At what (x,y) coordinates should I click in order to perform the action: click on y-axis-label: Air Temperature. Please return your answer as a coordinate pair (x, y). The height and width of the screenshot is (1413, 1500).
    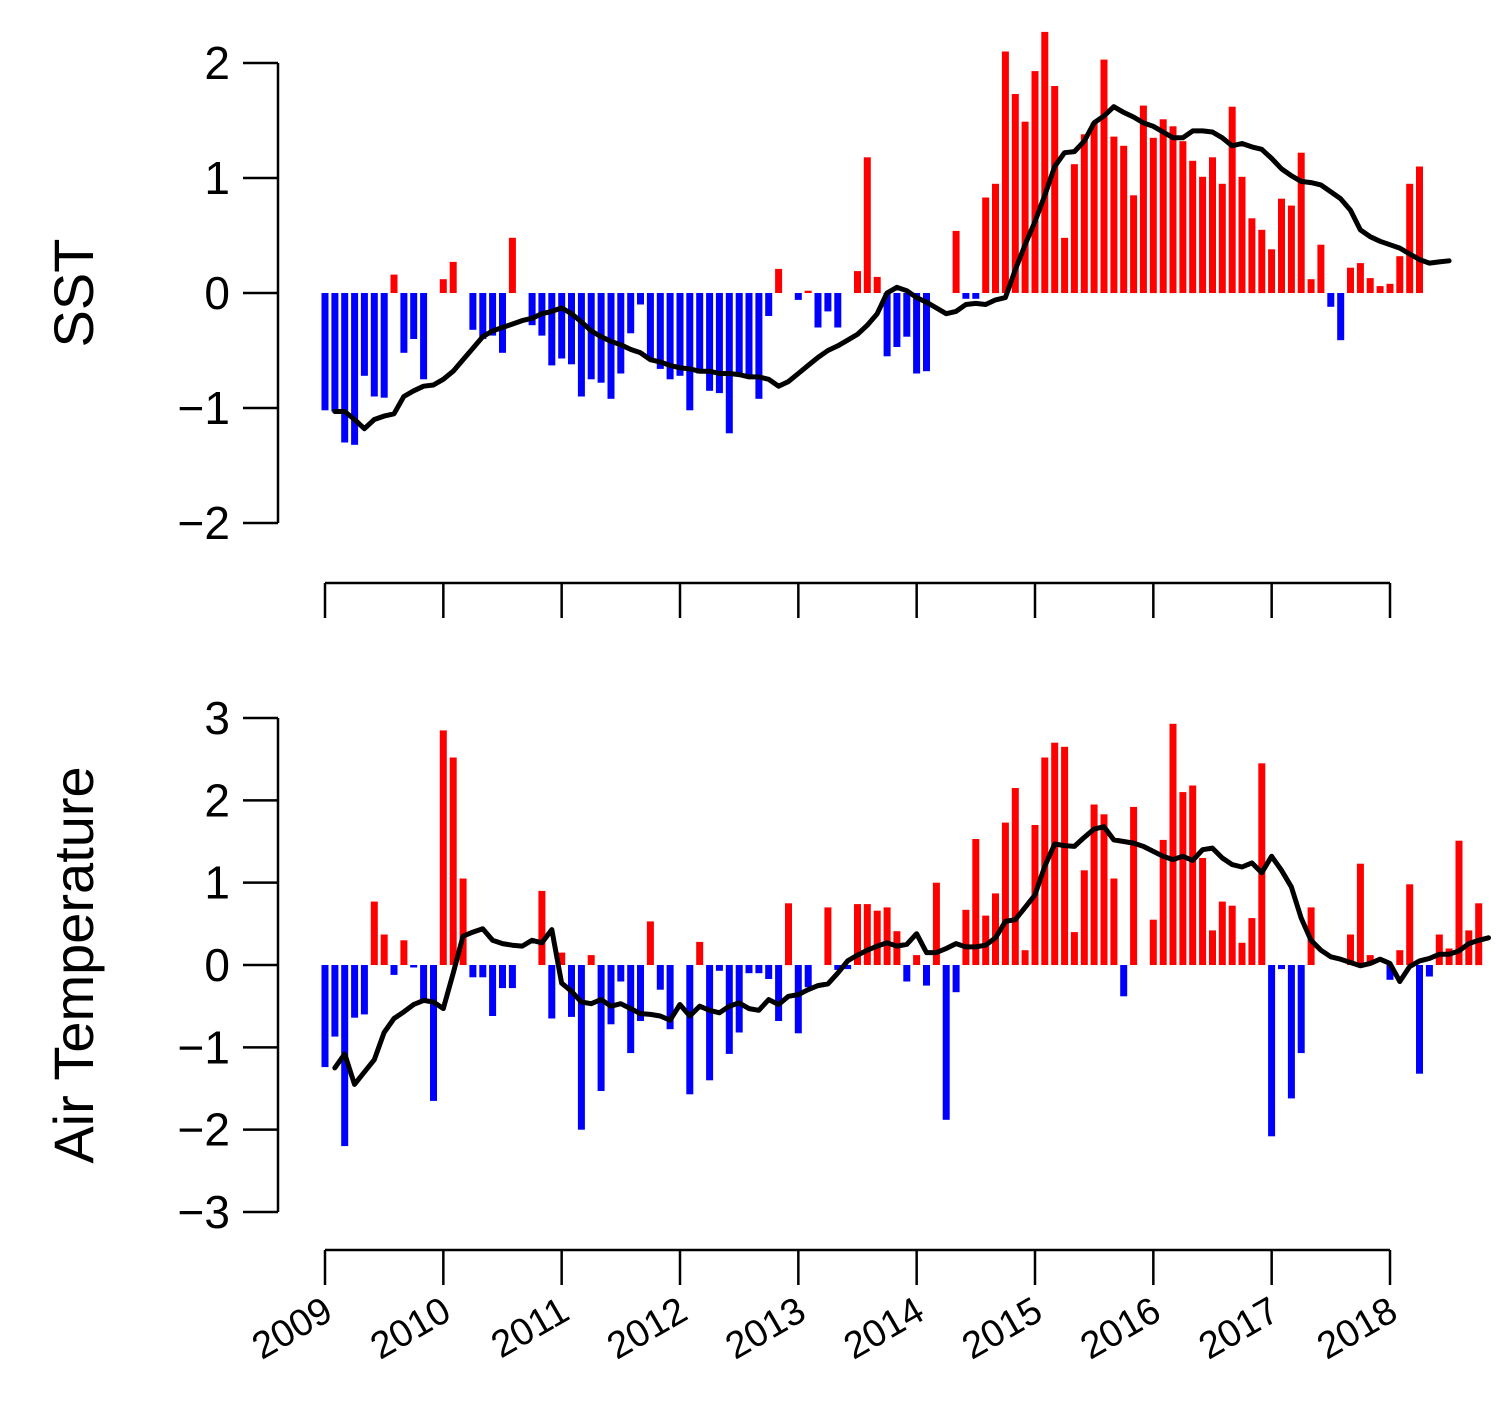
    Looking at the image, I should click on (73, 964).